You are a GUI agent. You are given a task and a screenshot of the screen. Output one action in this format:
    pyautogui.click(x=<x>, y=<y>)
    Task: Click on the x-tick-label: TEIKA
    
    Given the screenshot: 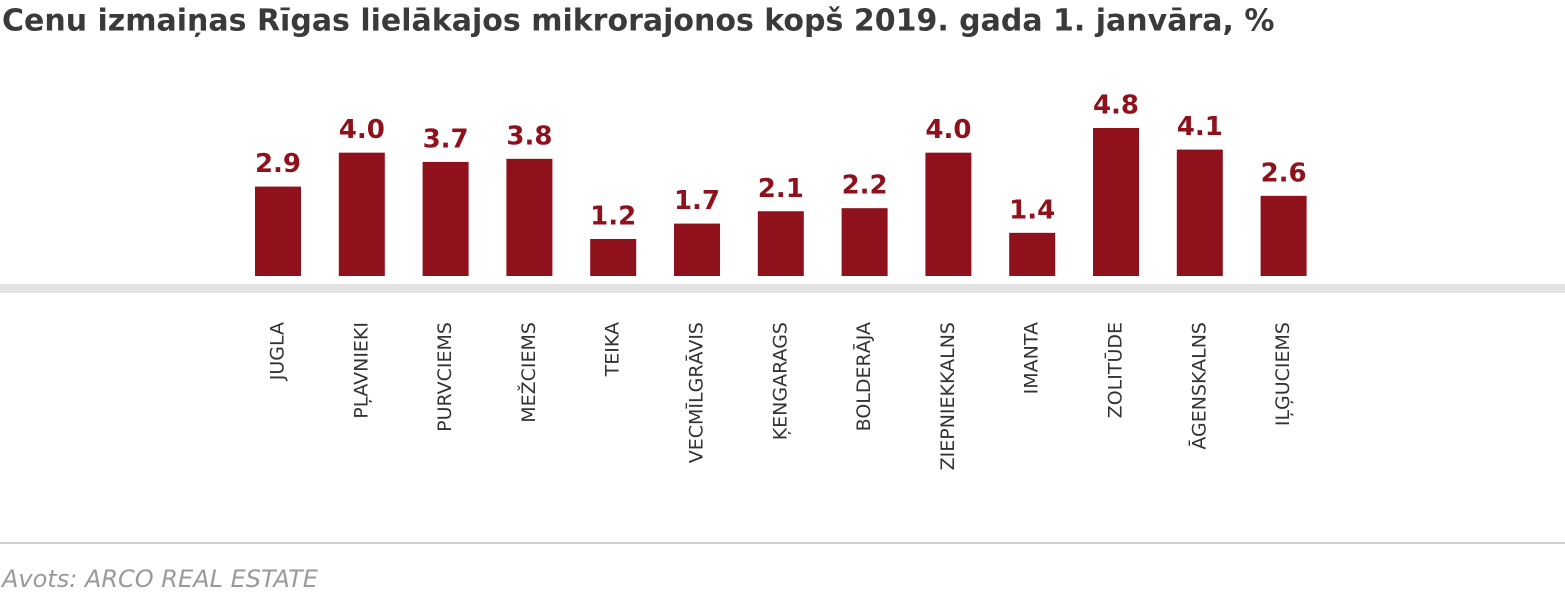 What is the action you would take?
    pyautogui.click(x=613, y=349)
    